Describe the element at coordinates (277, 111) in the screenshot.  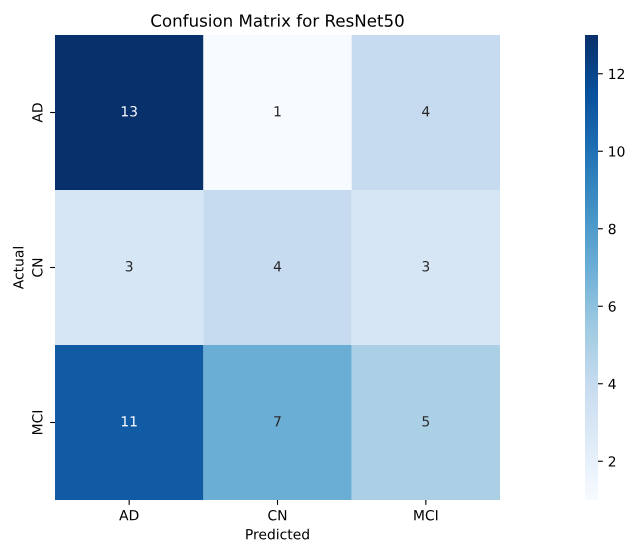
I see `data-label: 1` at that location.